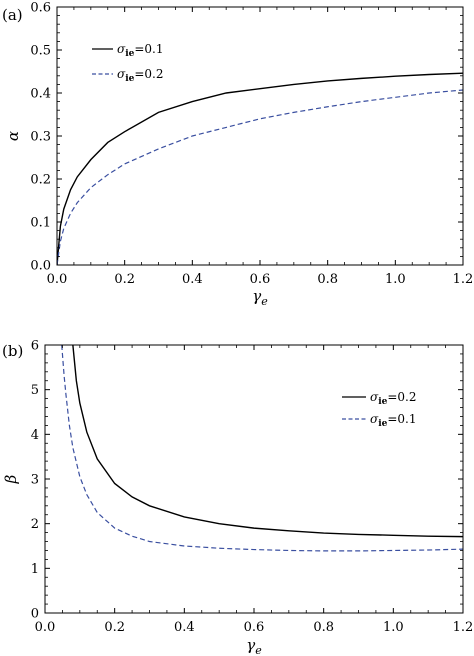 This screenshot has height=656, width=474. Describe the element at coordinates (12, 15) in the screenshot. I see `panel-a-label: (a)` at that location.